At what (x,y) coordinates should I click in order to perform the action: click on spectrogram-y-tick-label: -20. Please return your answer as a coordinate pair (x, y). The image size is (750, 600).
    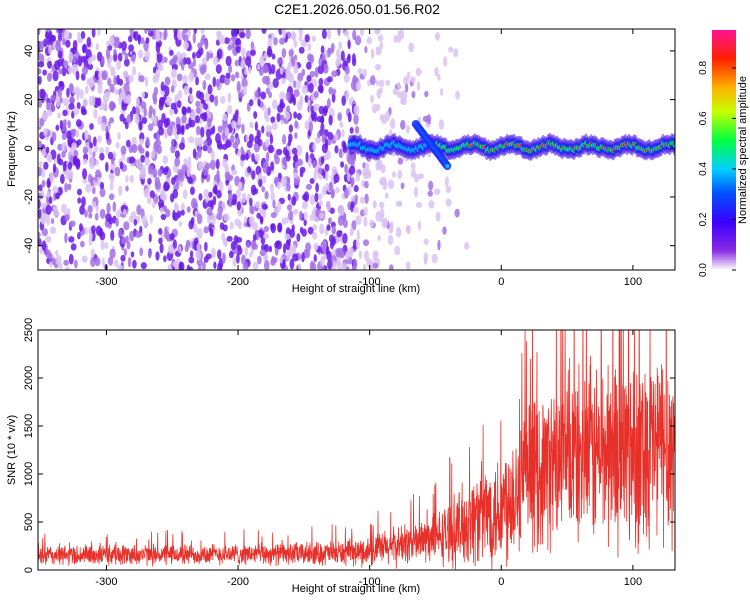
    Looking at the image, I should click on (29, 197).